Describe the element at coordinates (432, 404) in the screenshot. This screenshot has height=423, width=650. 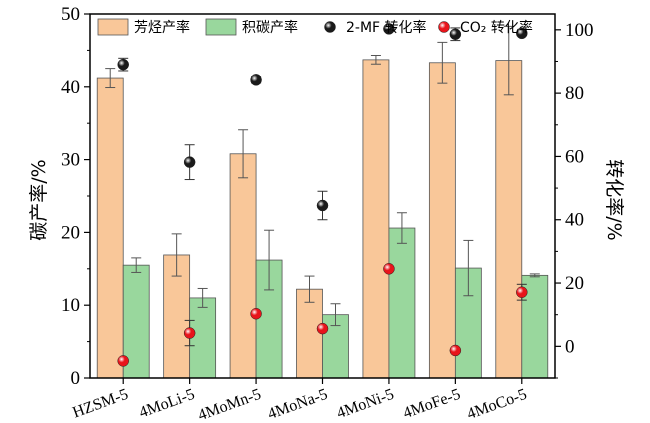
I see `x-tick-label: 4MoFe-5` at that location.